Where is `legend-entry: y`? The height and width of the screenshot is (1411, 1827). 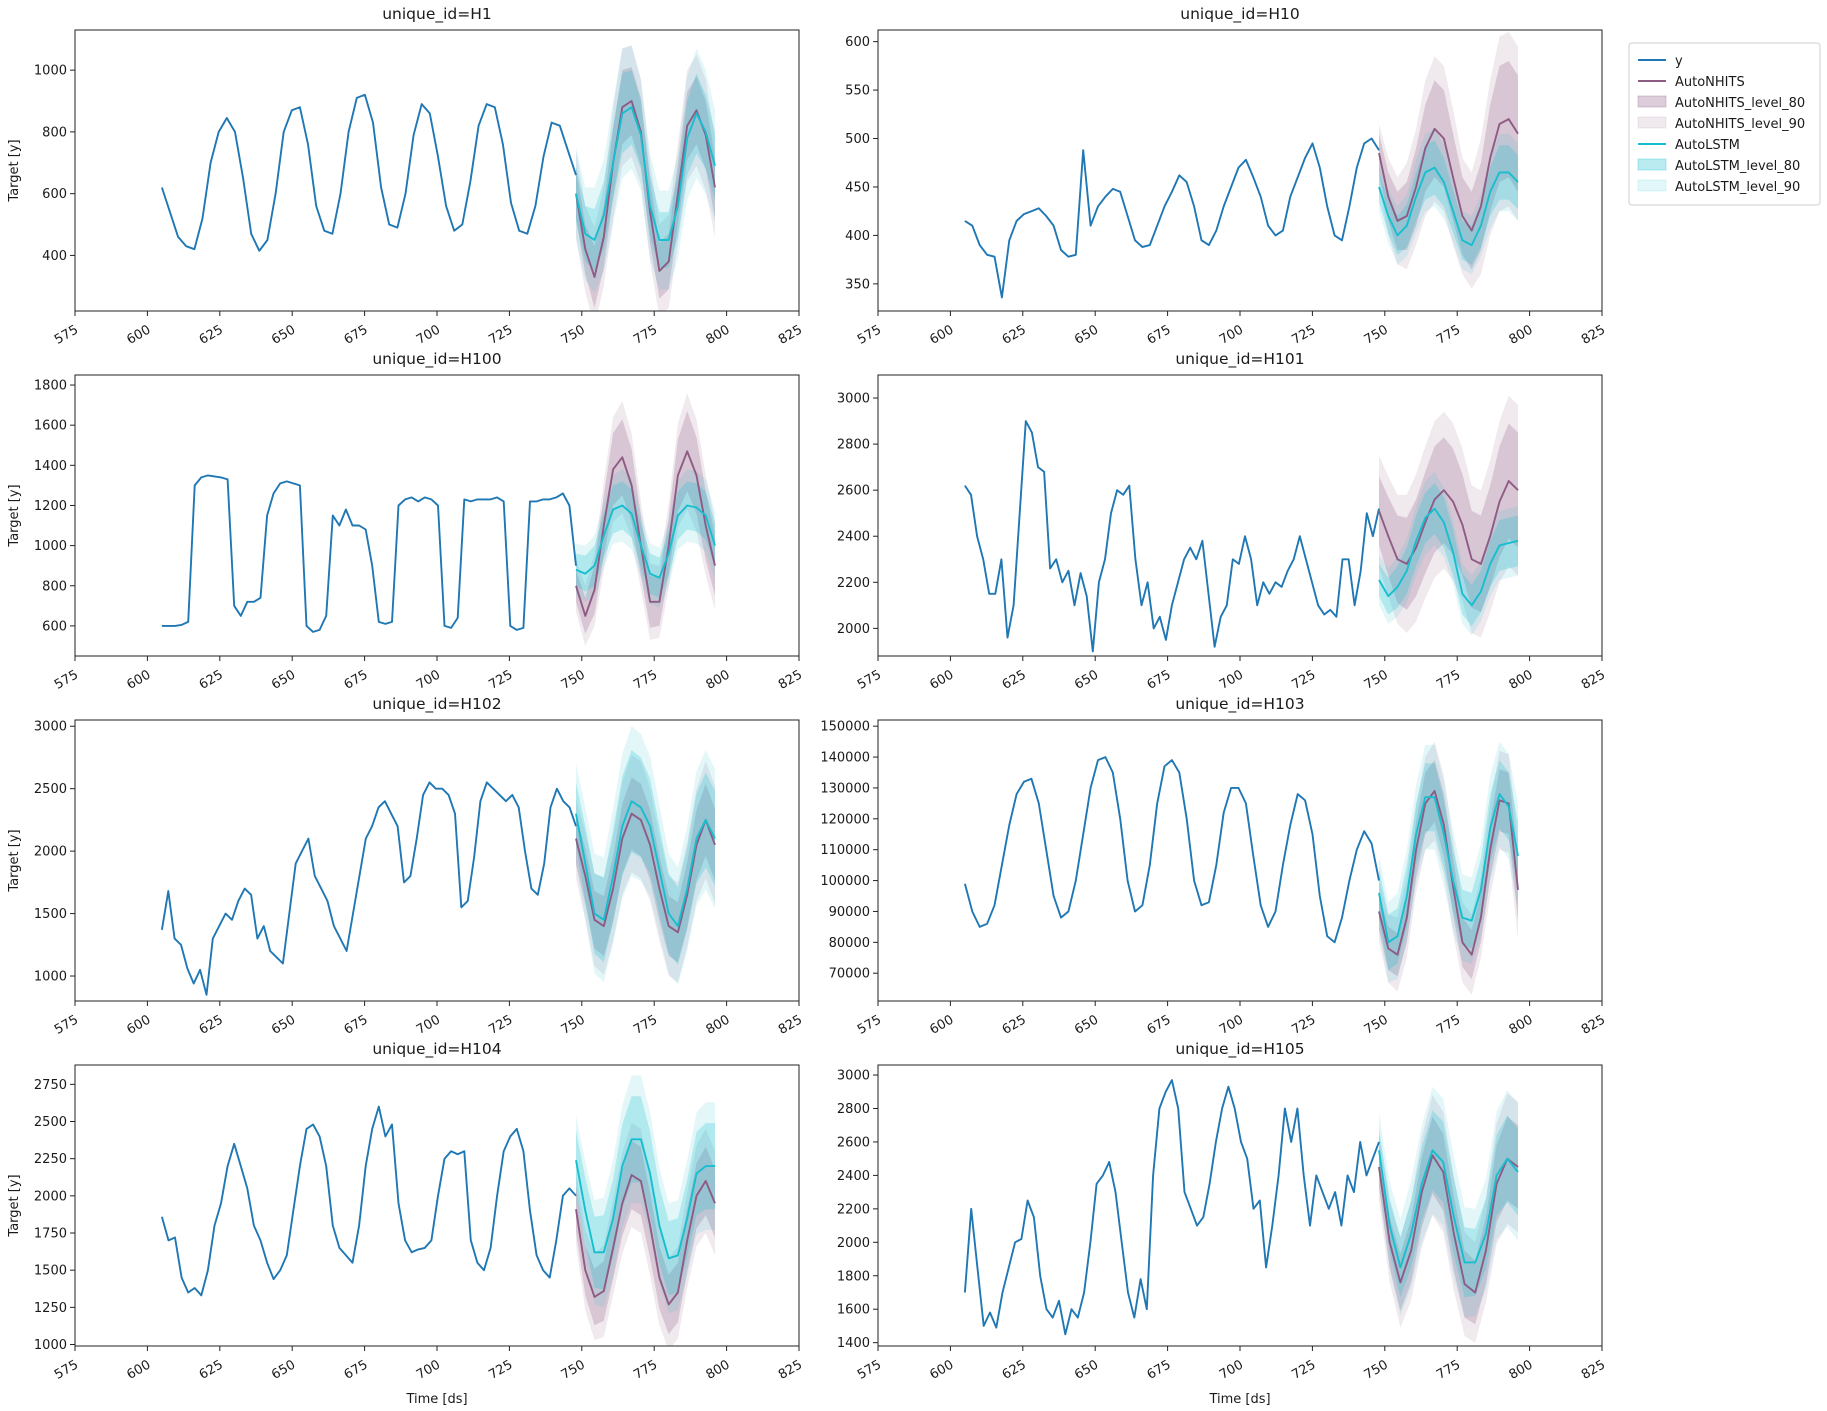 legend-entry: y is located at coordinates (1660, 61).